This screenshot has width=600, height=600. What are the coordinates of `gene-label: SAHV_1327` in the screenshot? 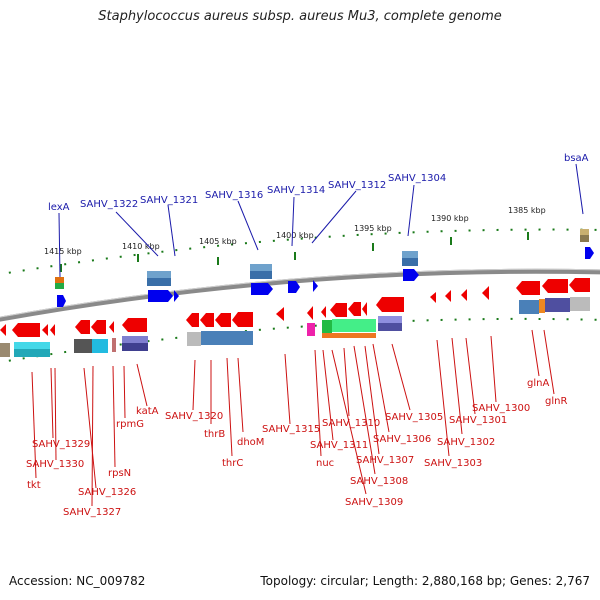 It's located at (92, 512).